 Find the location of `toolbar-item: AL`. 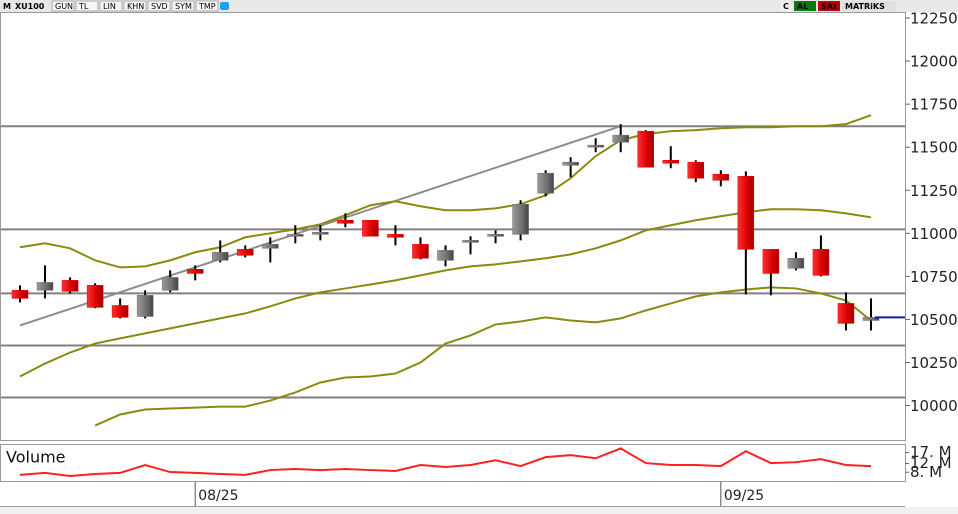

toolbar-item: AL is located at coordinates (802, 6).